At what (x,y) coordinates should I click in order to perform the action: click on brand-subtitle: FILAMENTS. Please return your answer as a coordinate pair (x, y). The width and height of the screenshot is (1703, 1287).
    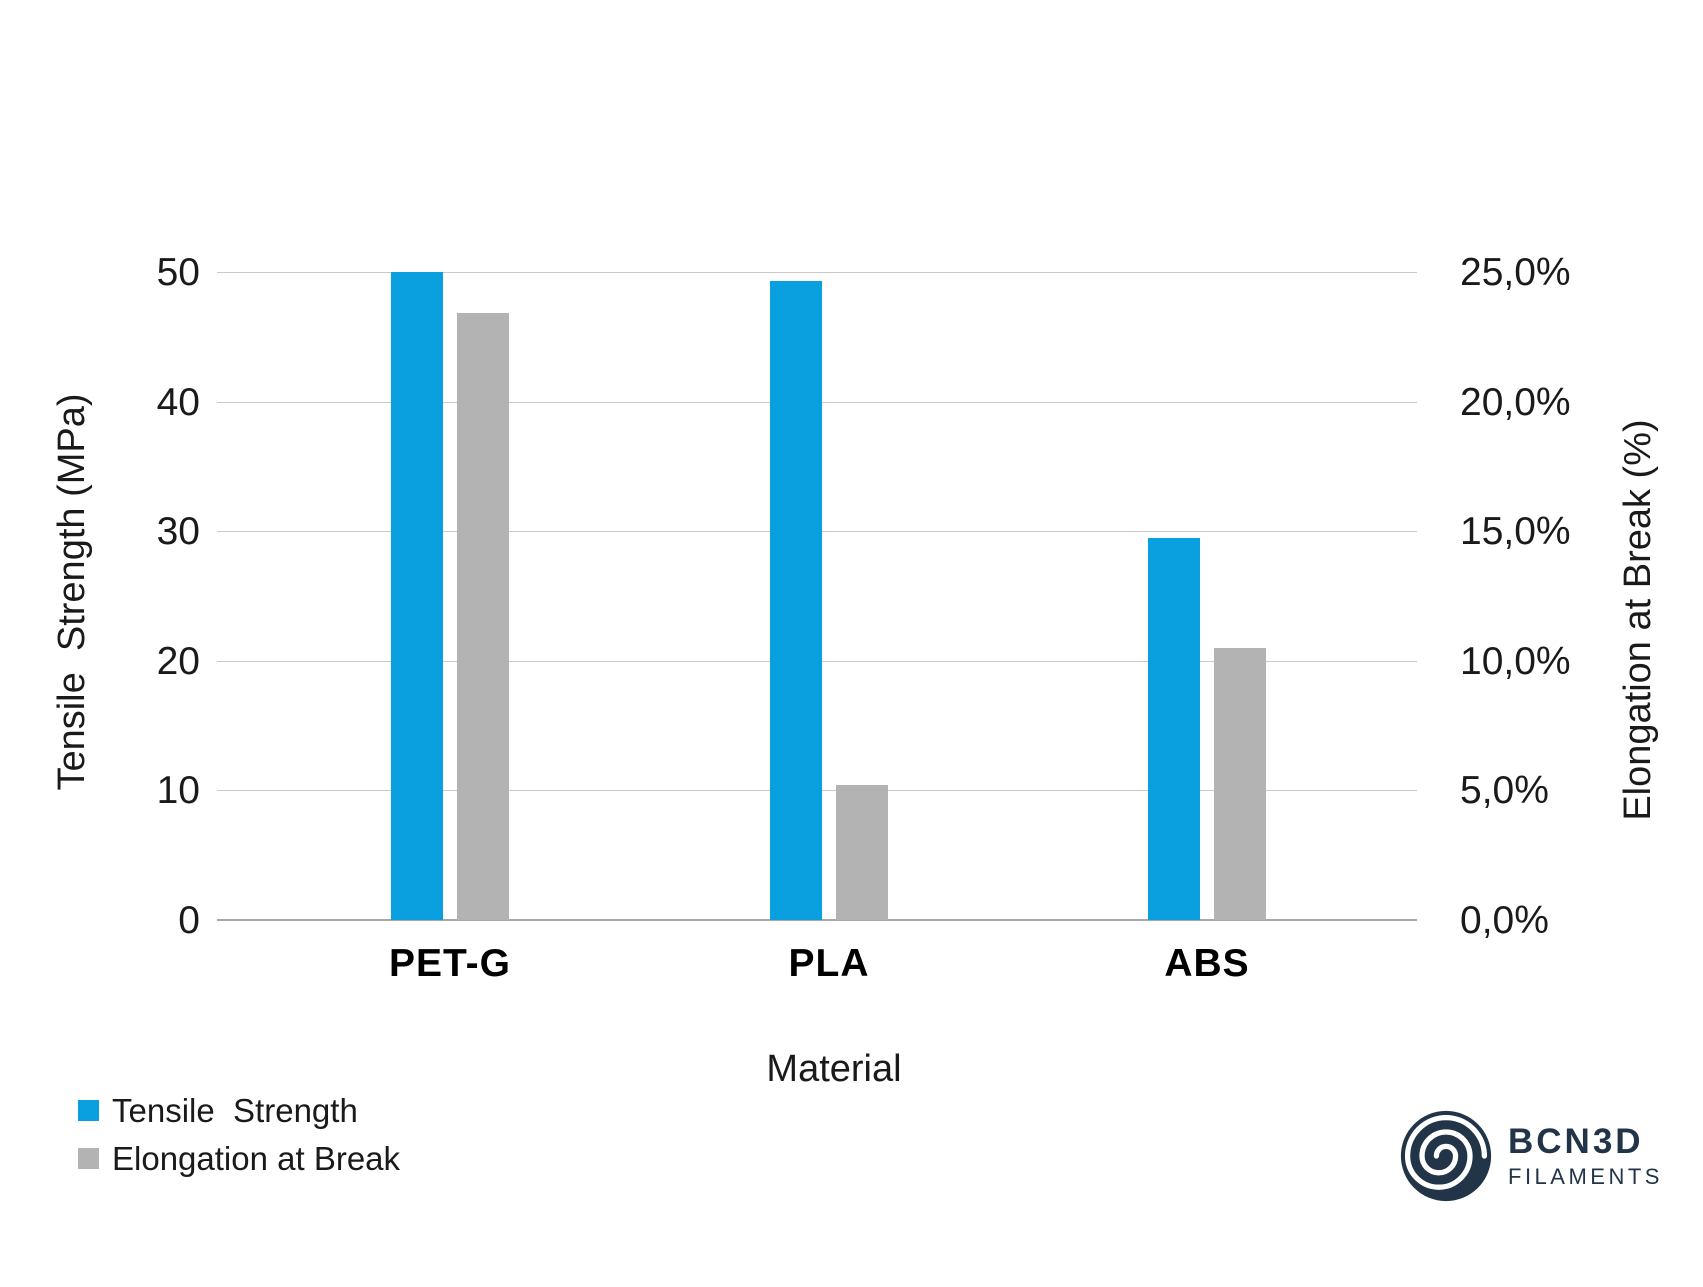
    Looking at the image, I should click on (1585, 1176).